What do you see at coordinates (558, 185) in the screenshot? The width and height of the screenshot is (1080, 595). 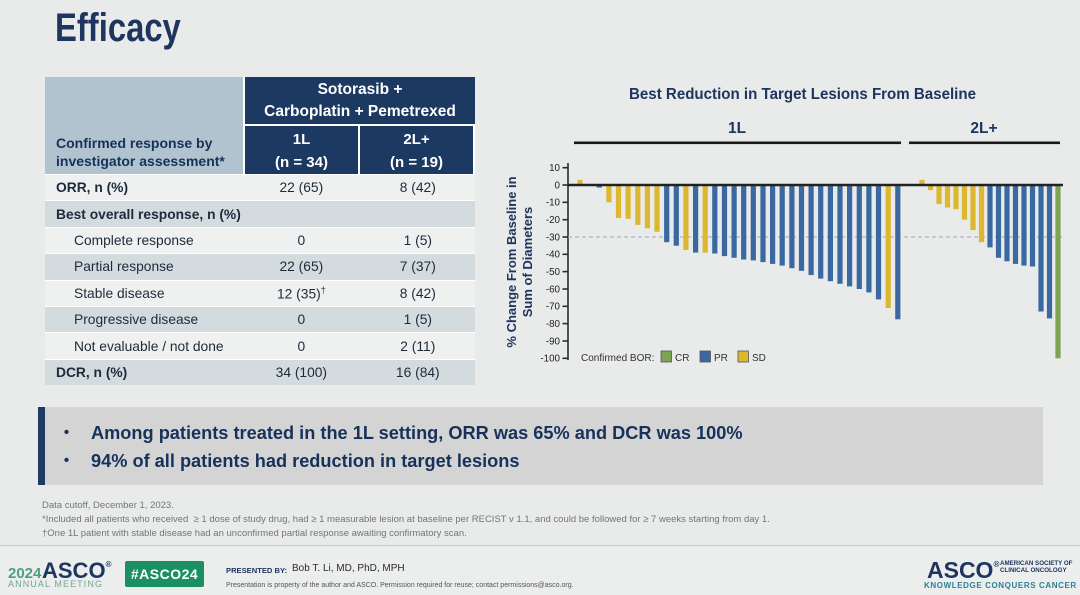 I see `svg-text: 0` at bounding box center [558, 185].